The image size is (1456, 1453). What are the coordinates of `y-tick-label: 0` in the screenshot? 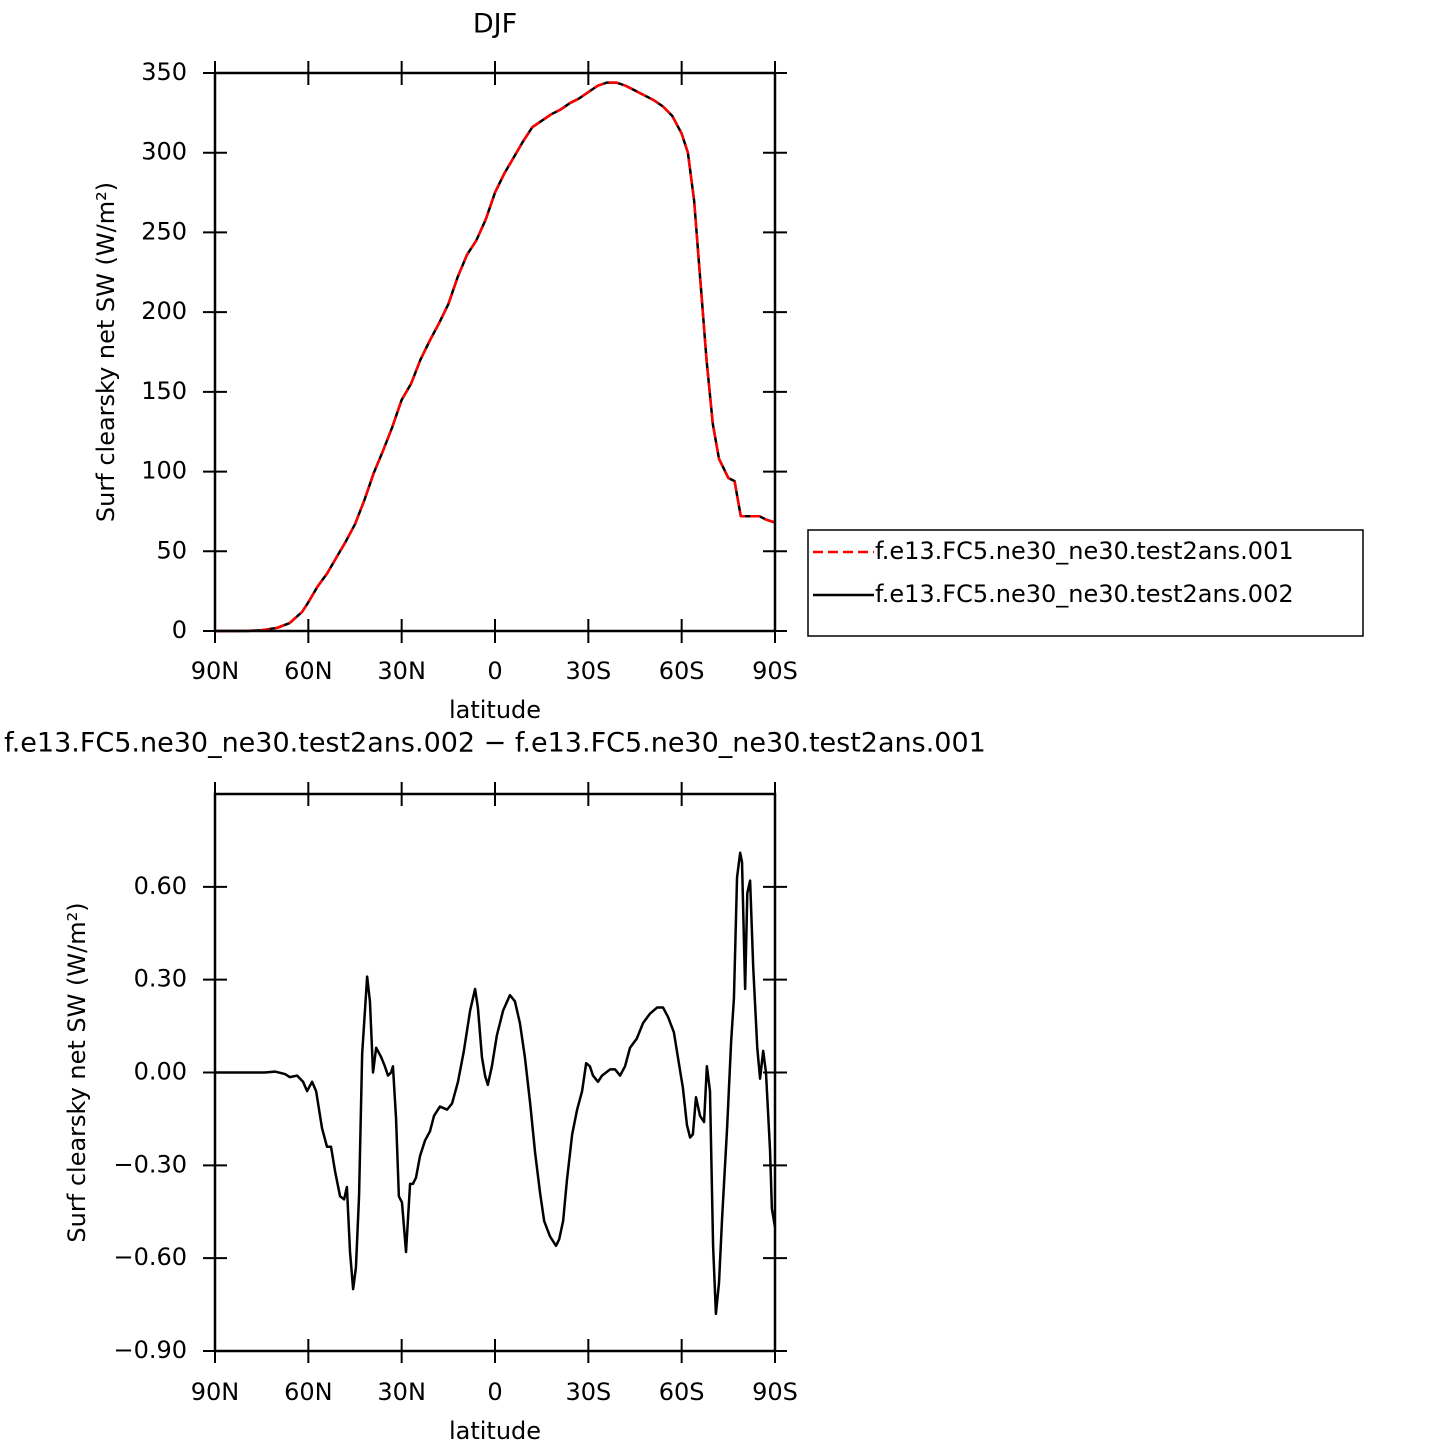 It's located at (179, 630).